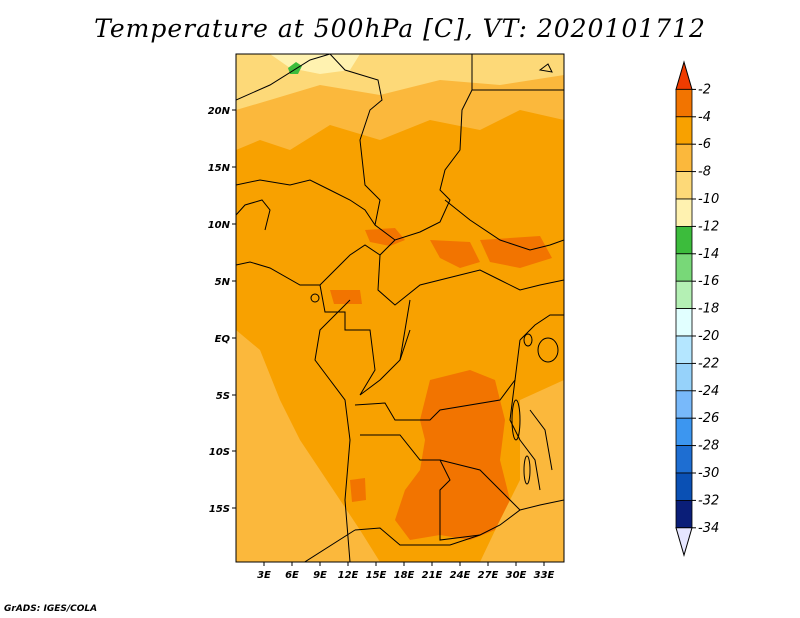 This screenshot has width=800, height=618. I want to click on lat-label: 10N, so click(219, 225).